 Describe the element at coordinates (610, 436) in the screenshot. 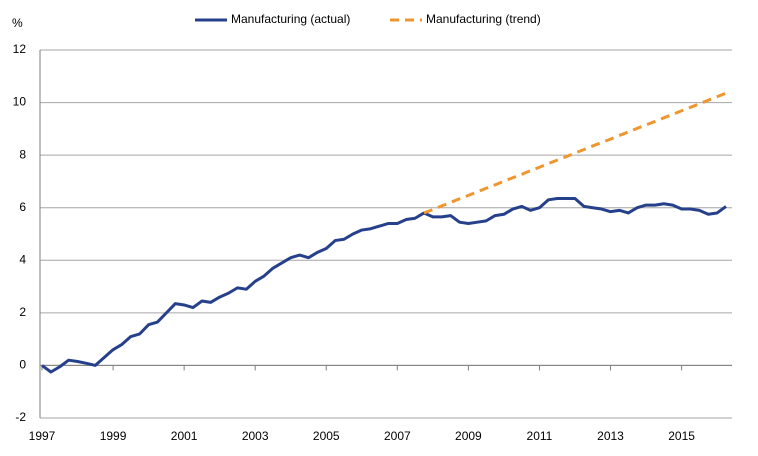

I see `x-tick-label: 2013` at that location.